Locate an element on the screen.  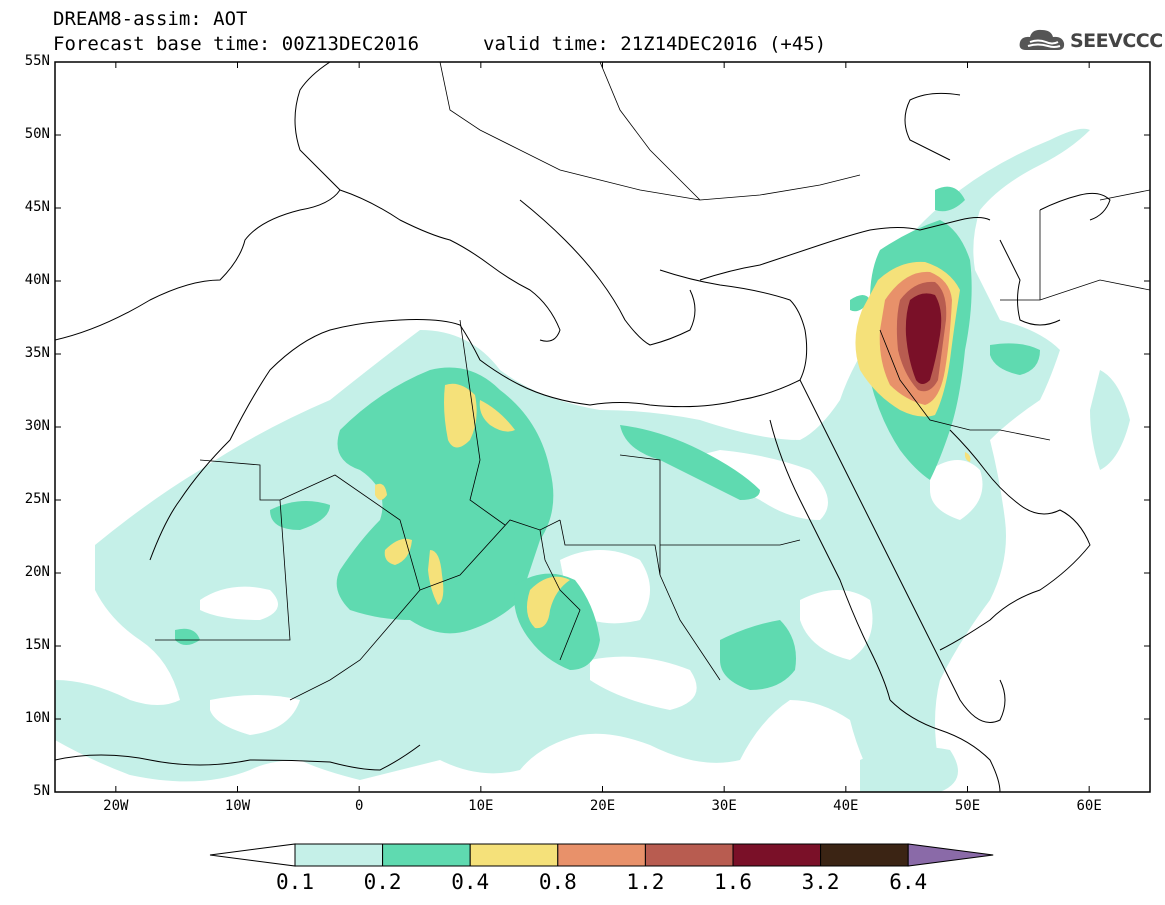
valid-time: valid time: 21Z14DEC2016 (+45) is located at coordinates (655, 44).